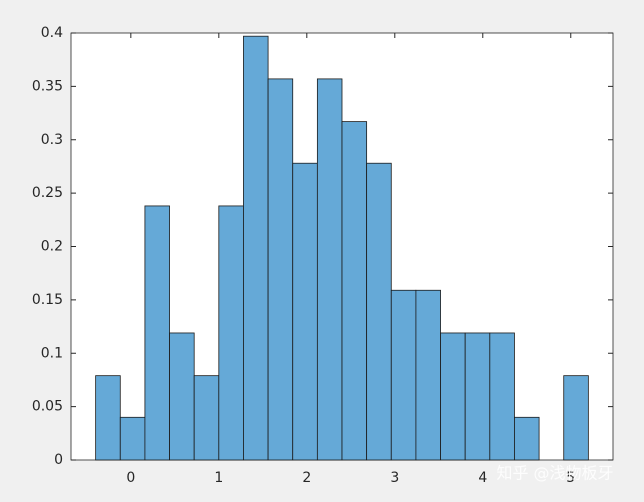 This screenshot has height=502, width=644. What do you see at coordinates (52, 140) in the screenshot?
I see `y-tick-label: 0.3` at bounding box center [52, 140].